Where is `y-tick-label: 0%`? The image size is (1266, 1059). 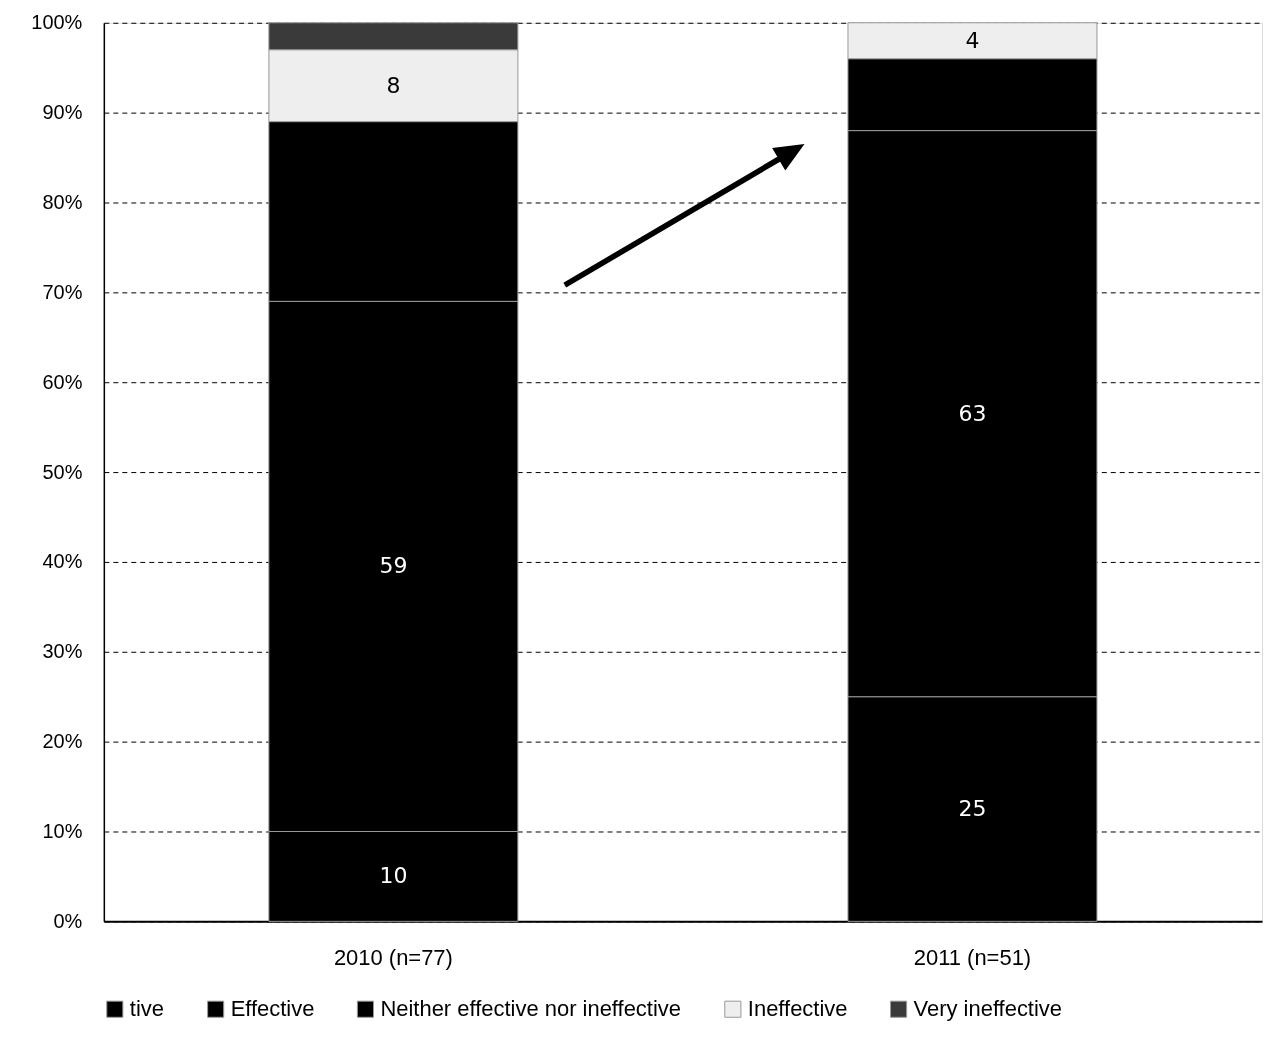 y-tick-label: 0% is located at coordinates (68, 920).